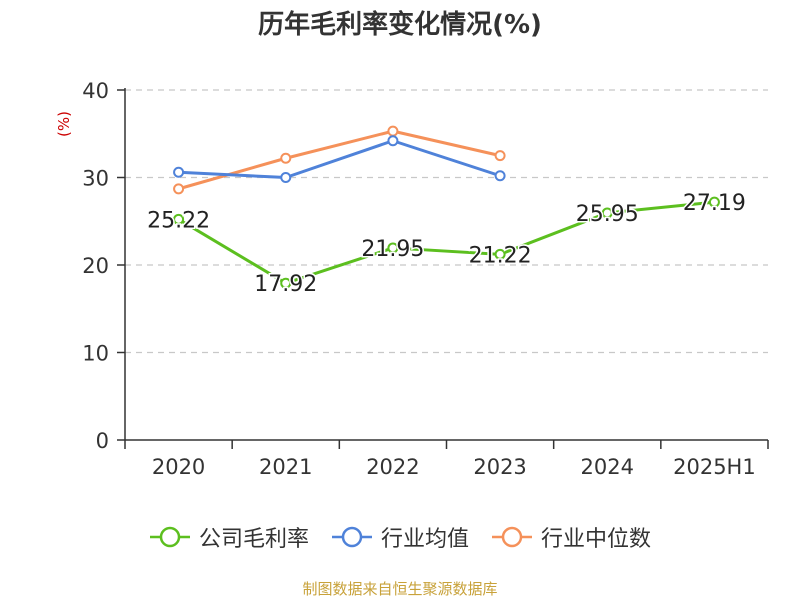 This screenshot has height=600, width=800. I want to click on data-label: 25.95, so click(607, 214).